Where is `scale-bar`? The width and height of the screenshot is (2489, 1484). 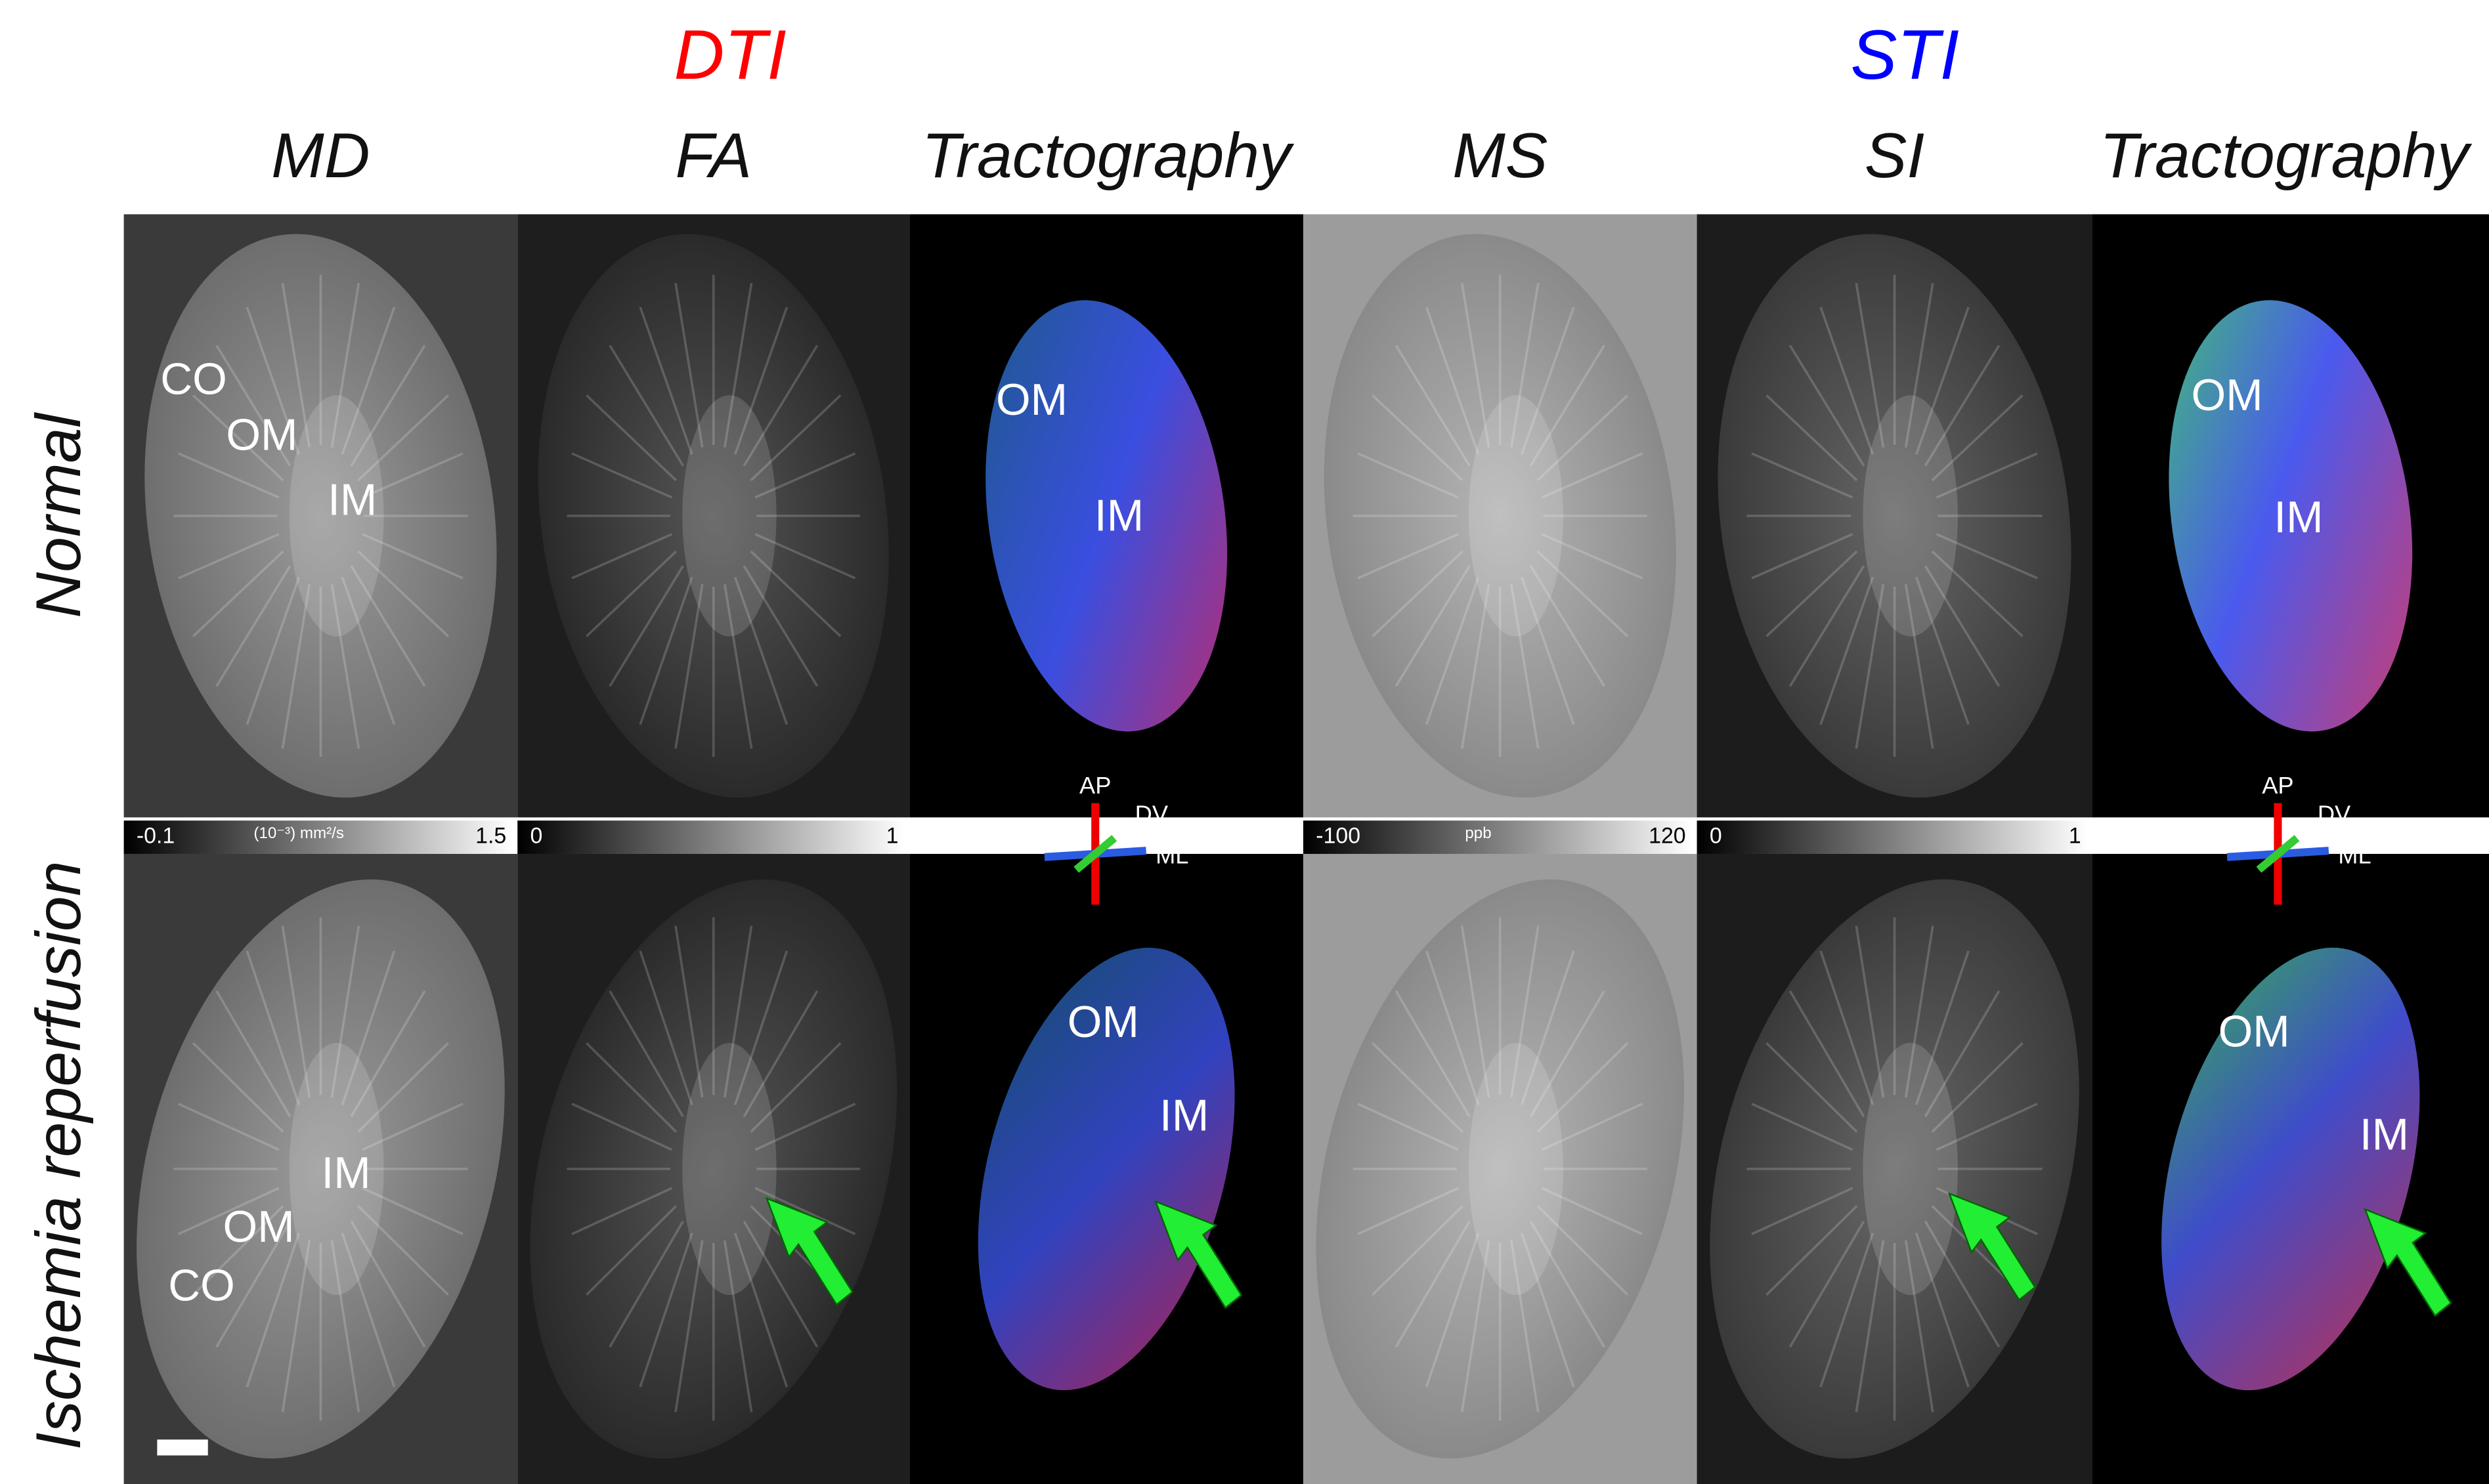
scale-bar is located at coordinates (182, 1447).